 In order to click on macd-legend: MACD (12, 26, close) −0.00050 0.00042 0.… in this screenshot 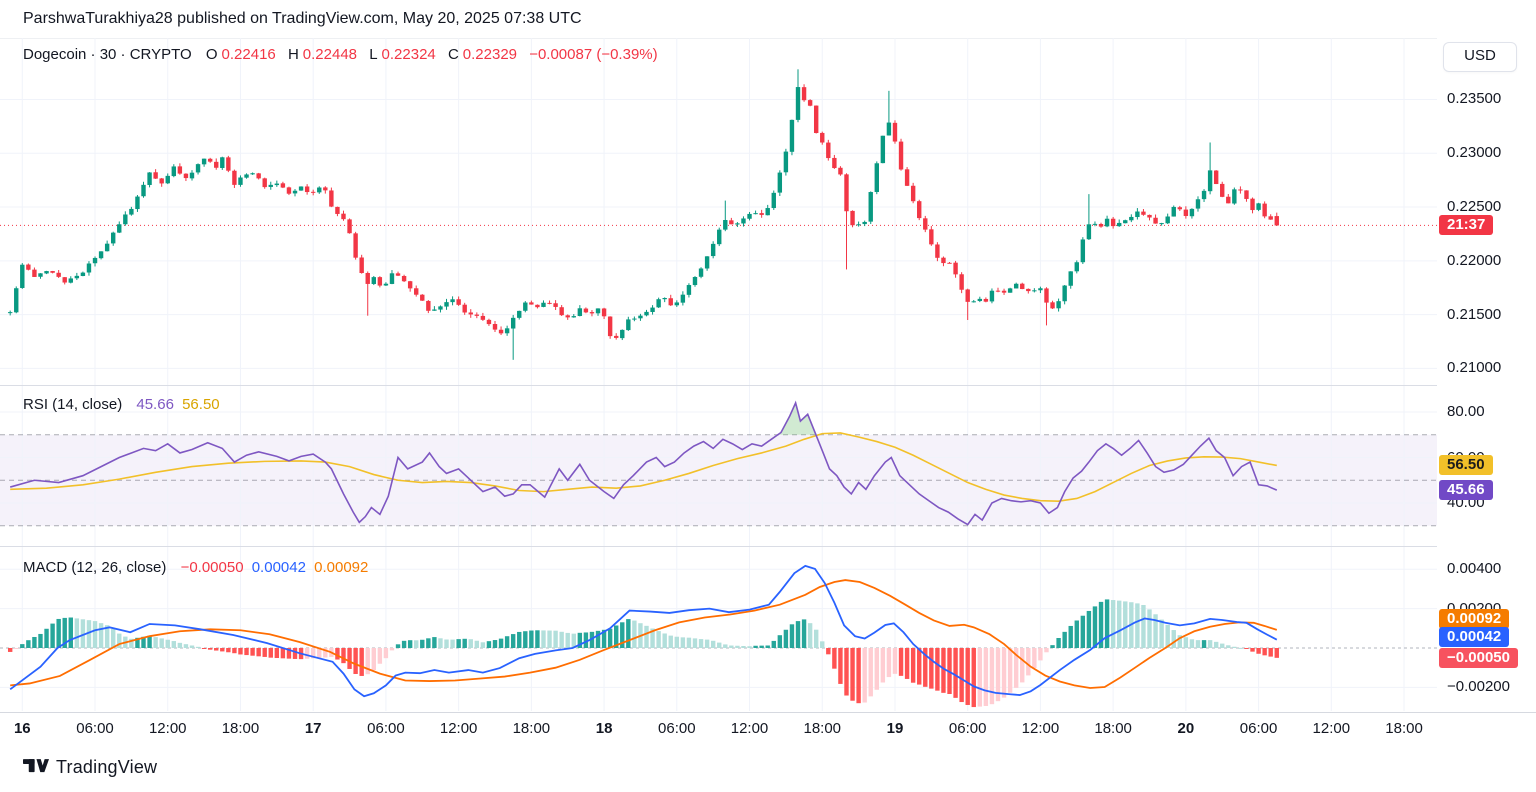, I will do `click(197, 567)`.